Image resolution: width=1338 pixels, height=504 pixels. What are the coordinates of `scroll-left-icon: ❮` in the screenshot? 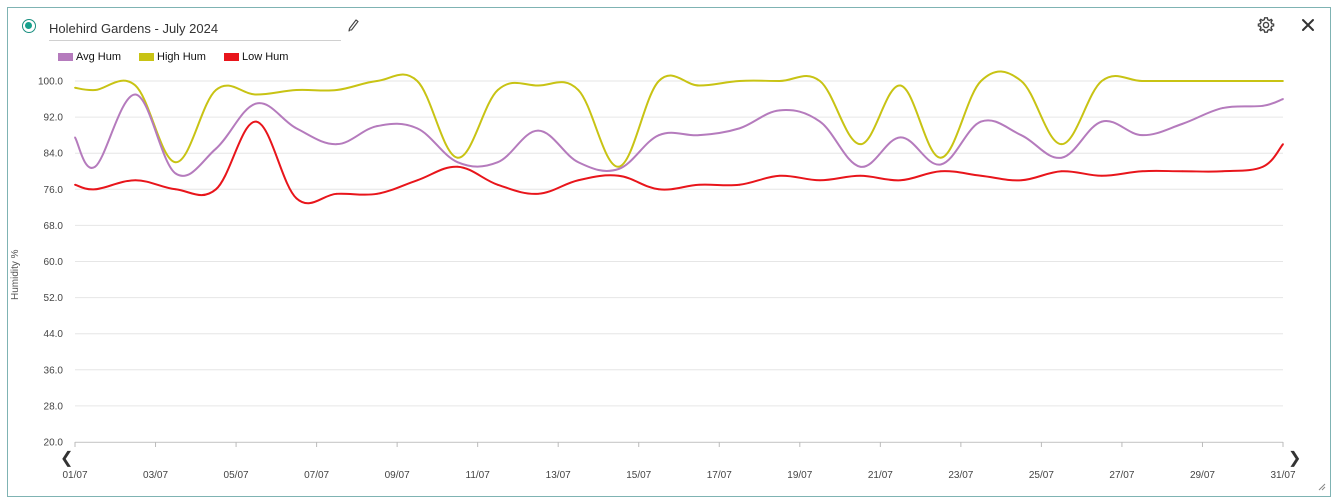 It's located at (67, 458).